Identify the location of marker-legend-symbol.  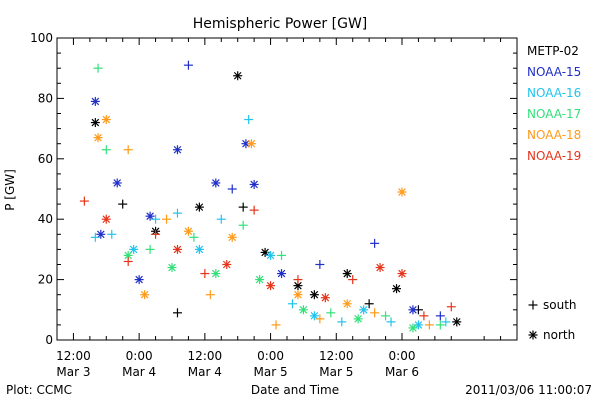
(533, 335).